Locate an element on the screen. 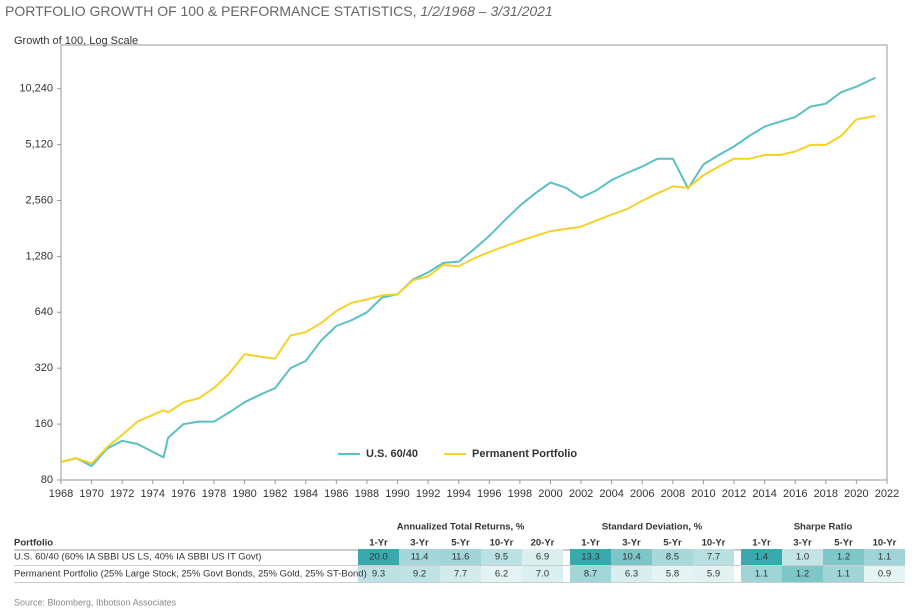  table-value: 6.9 is located at coordinates (542, 557).